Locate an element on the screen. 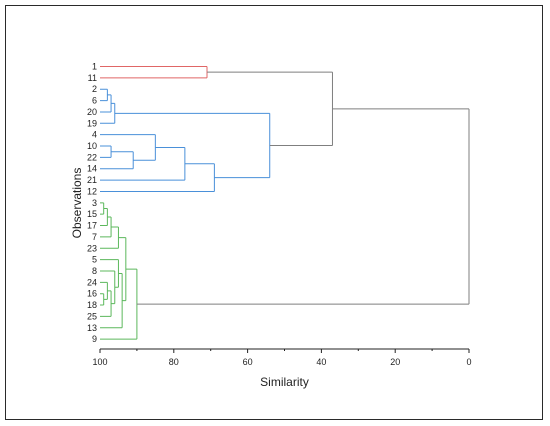 The image size is (550, 426). merge-link-m8 is located at coordinates (143, 163).